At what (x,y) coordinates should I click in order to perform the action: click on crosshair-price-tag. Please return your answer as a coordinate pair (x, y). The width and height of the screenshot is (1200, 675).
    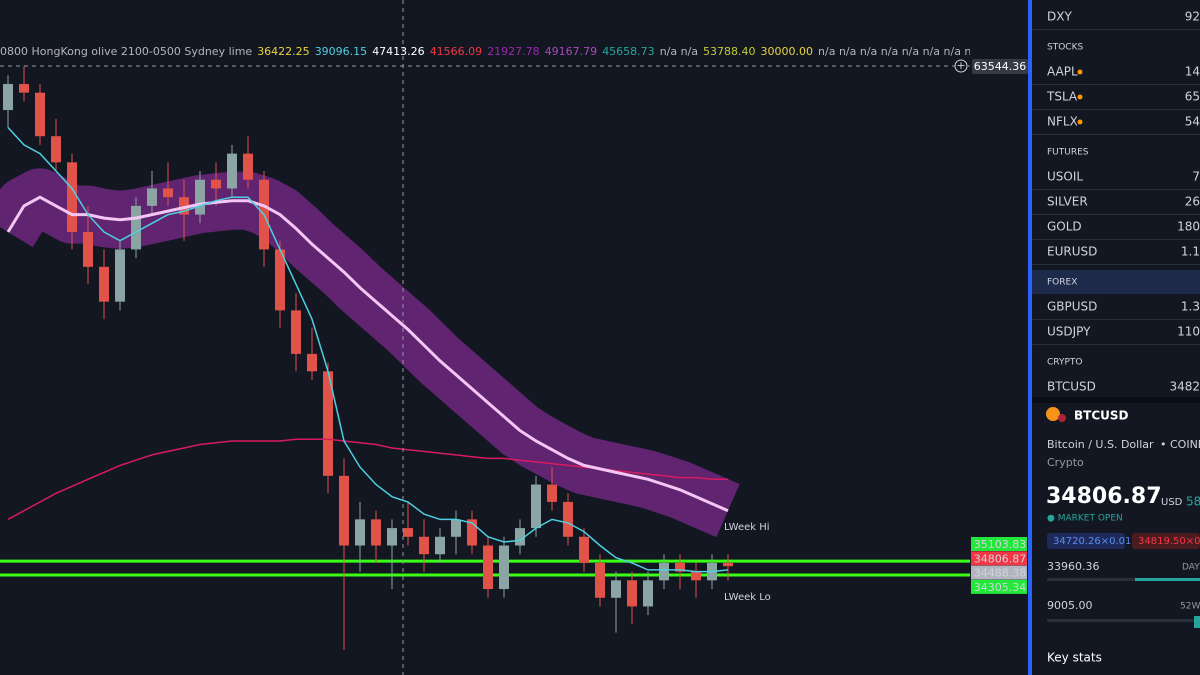
    Looking at the image, I should click on (1000, 66).